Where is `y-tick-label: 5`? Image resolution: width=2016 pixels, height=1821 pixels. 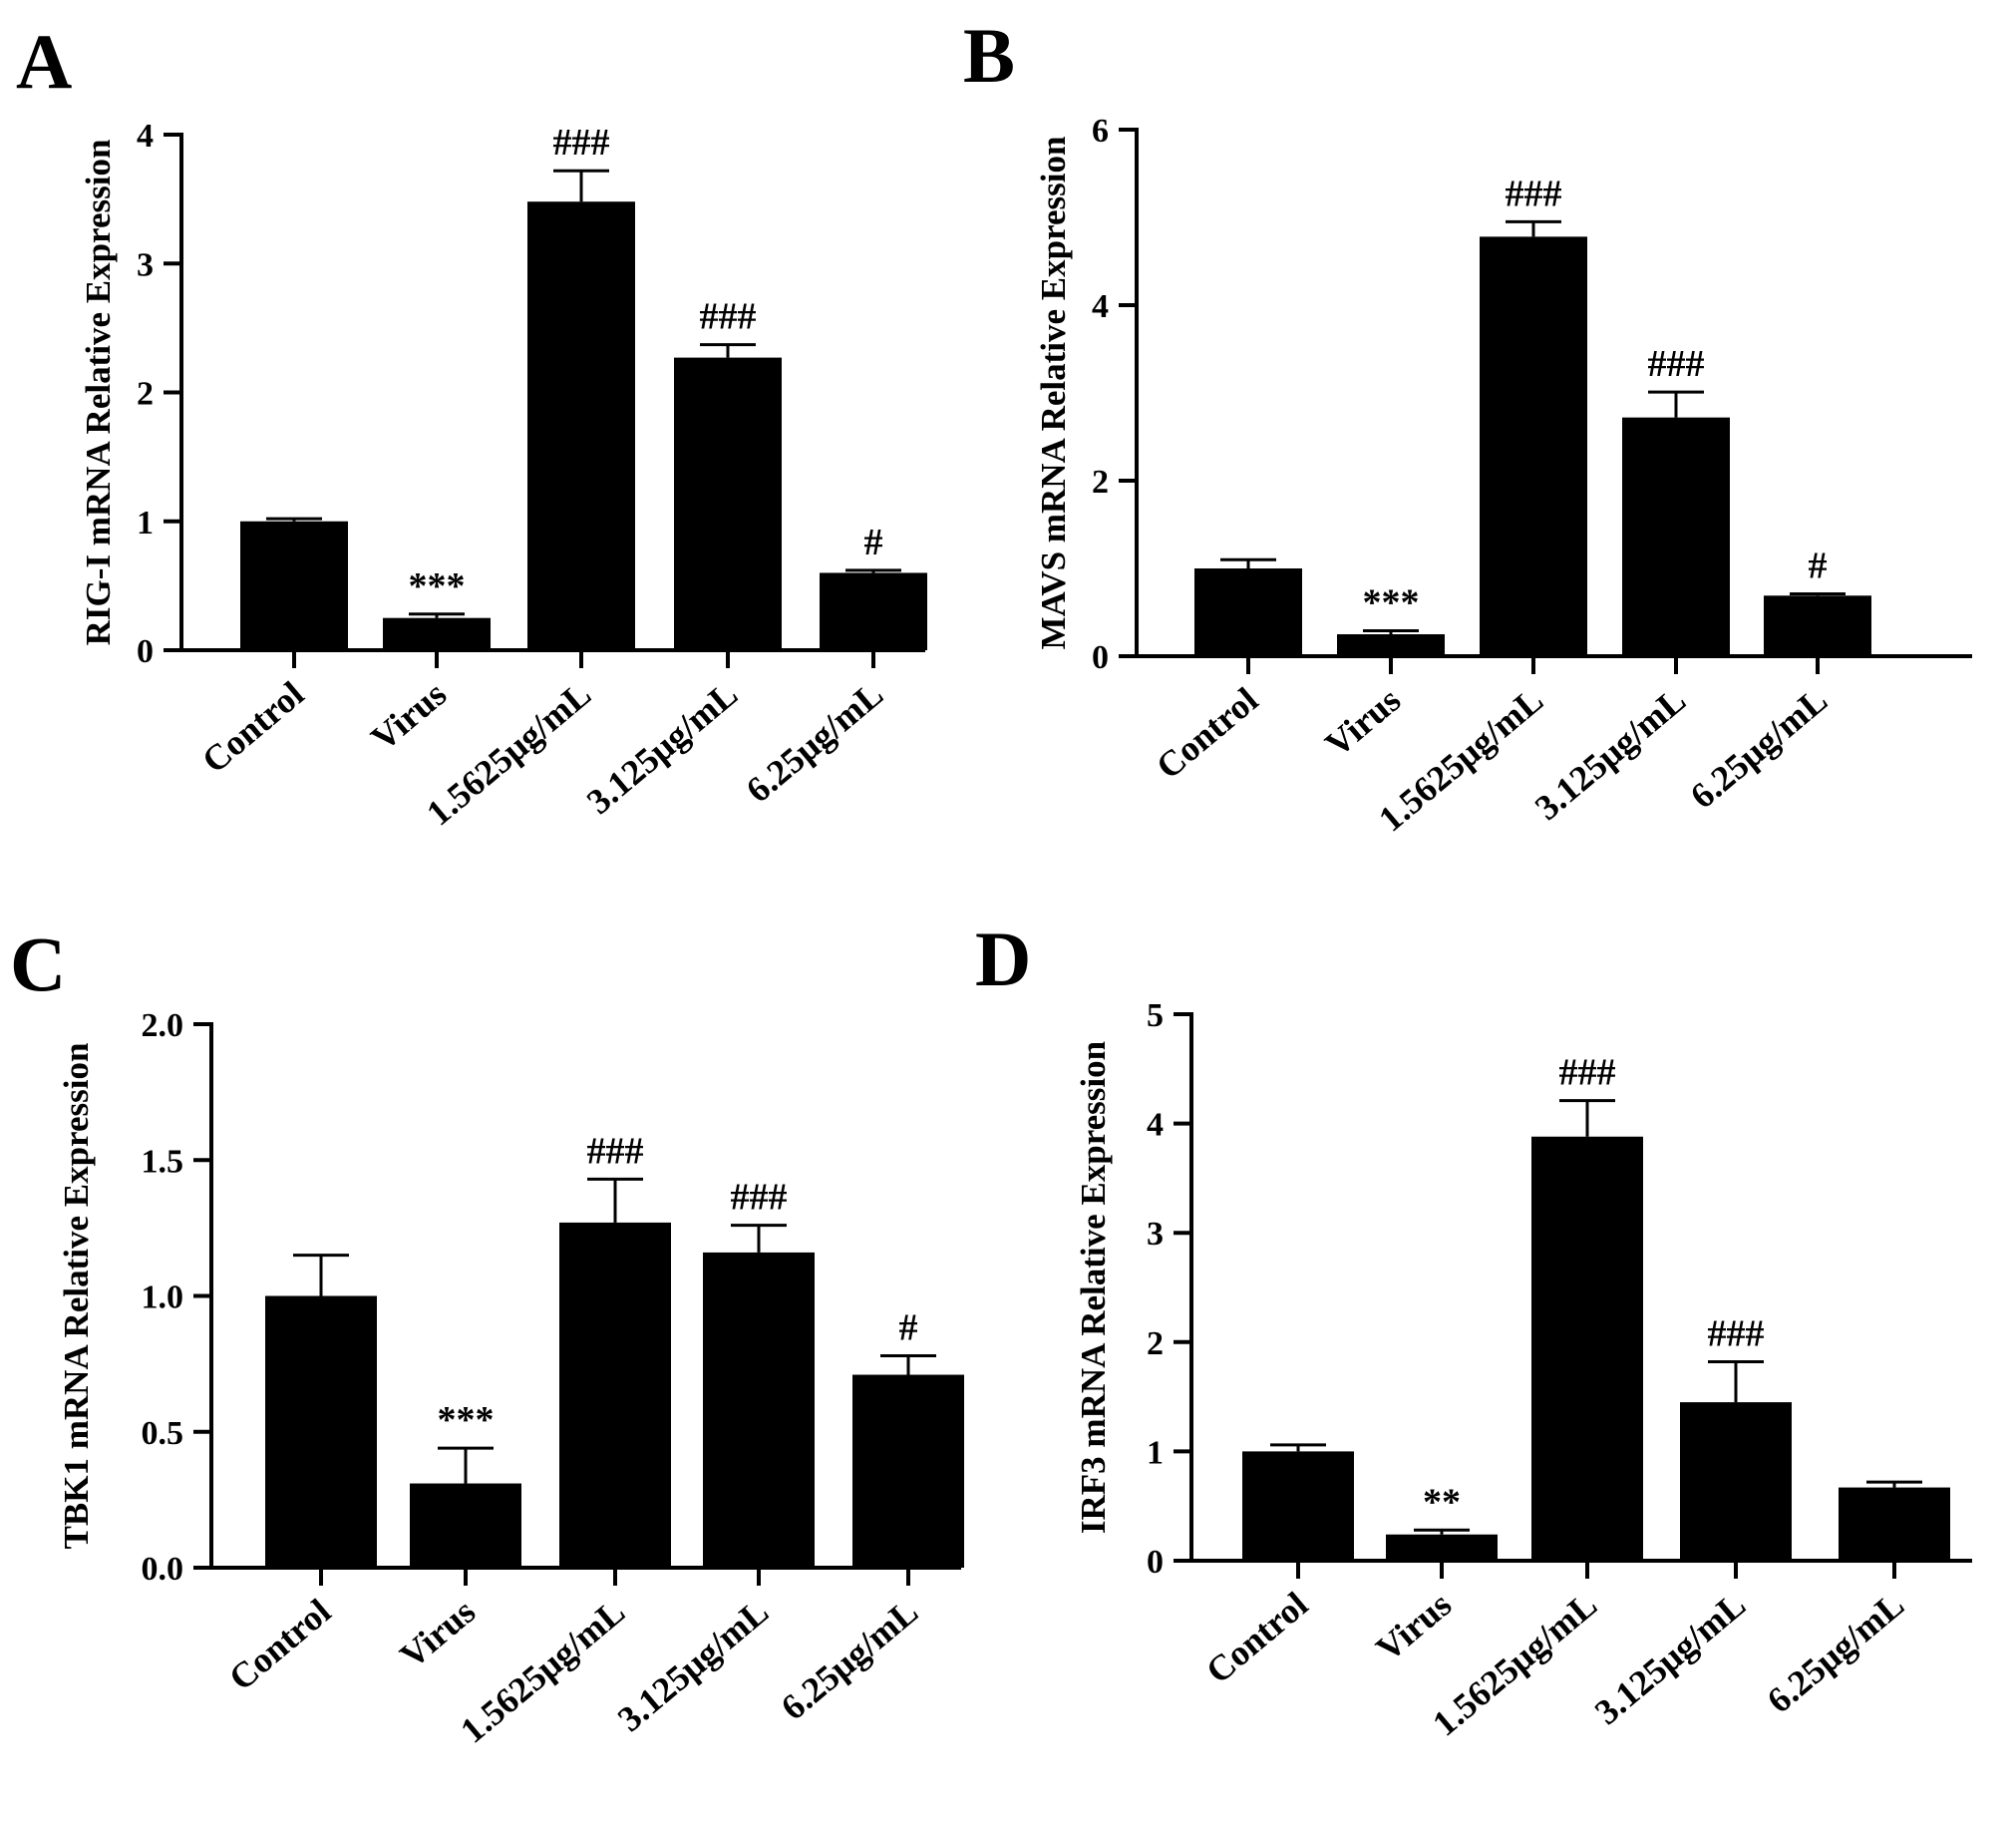 y-tick-label: 5 is located at coordinates (1155, 1016).